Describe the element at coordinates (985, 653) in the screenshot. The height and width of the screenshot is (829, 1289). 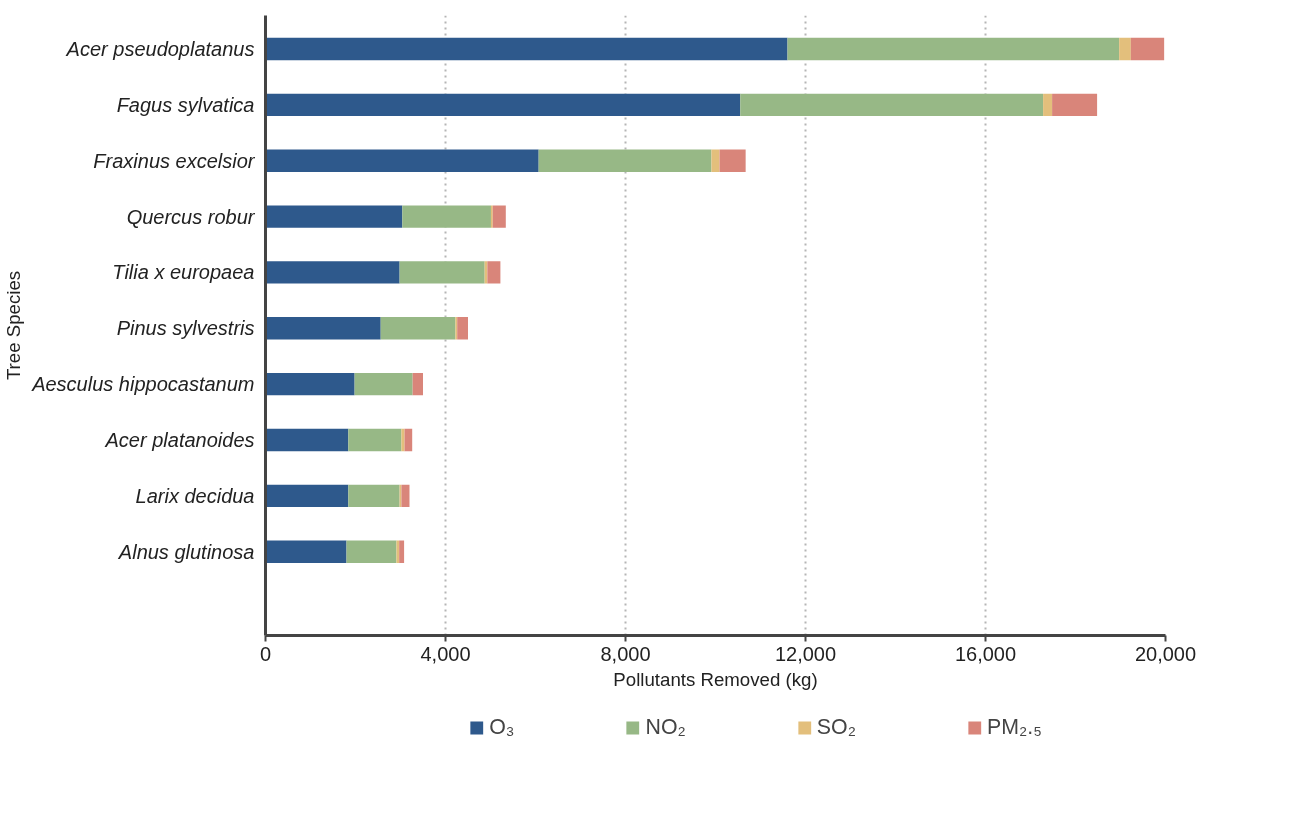
I see `x-tick-label: 16,000` at that location.